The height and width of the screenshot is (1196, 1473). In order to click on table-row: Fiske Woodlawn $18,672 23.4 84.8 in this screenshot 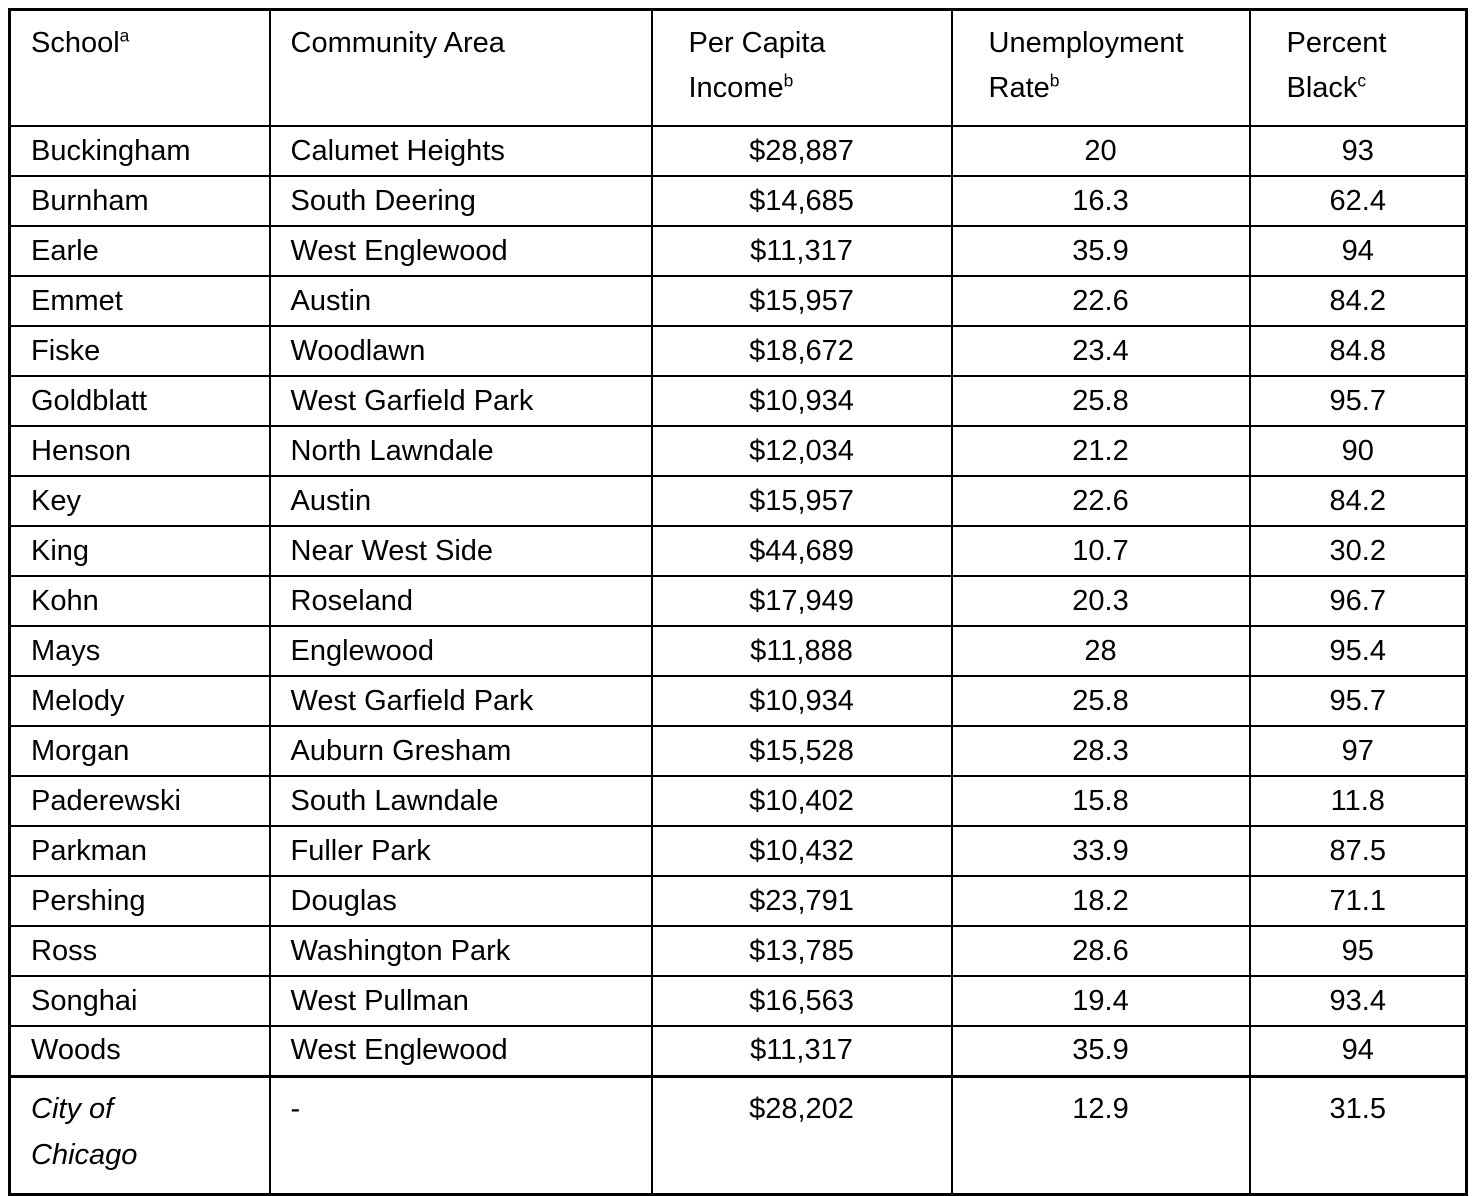, I will do `click(738, 351)`.